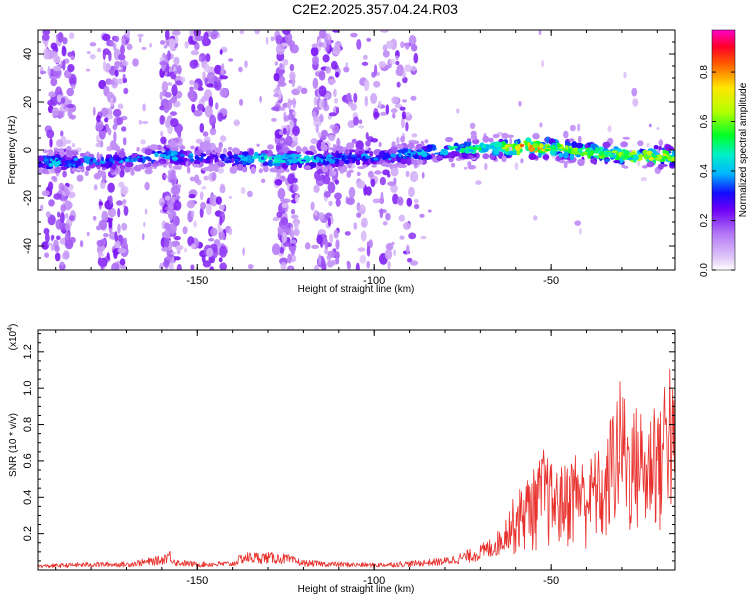 The height and width of the screenshot is (600, 750). I want to click on snr-y-tick-label: 0.6, so click(28, 460).